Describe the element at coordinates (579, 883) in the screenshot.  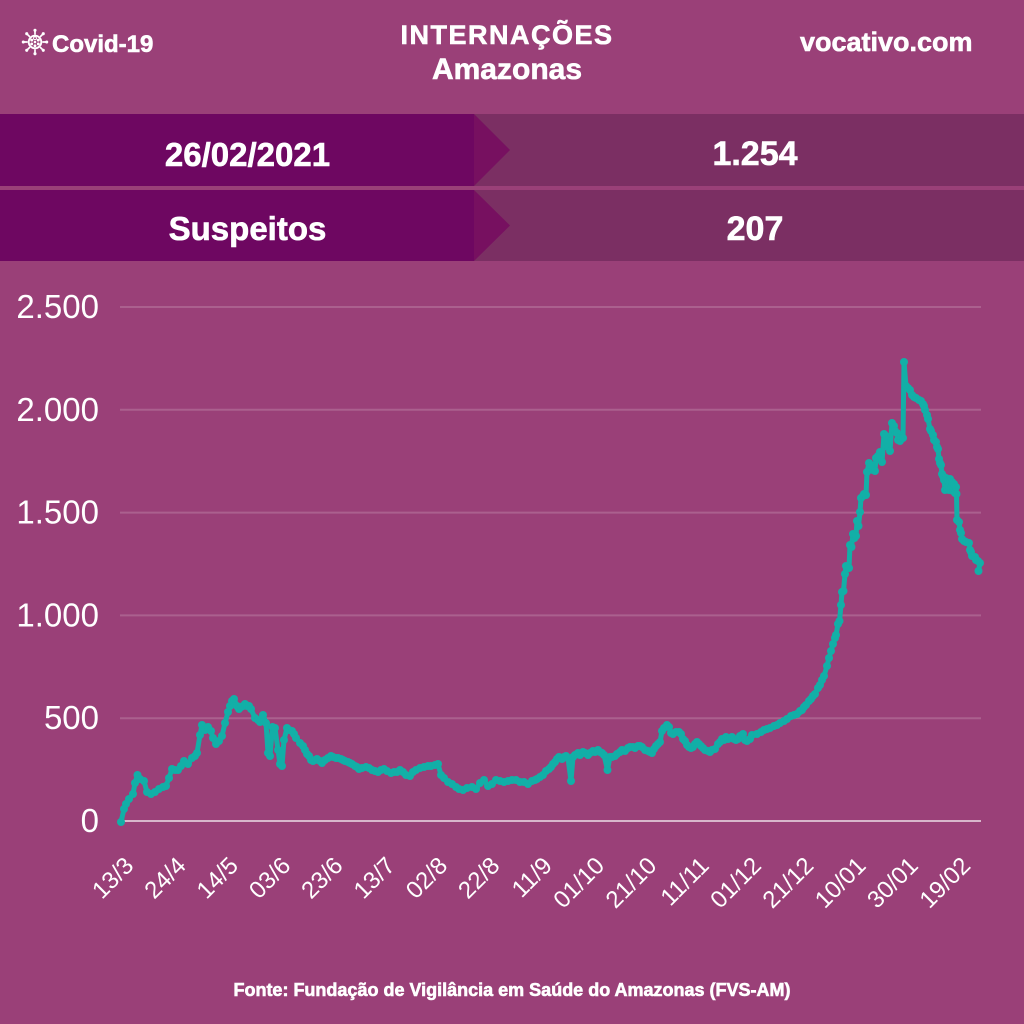
I see `svg-text: 01/10` at that location.